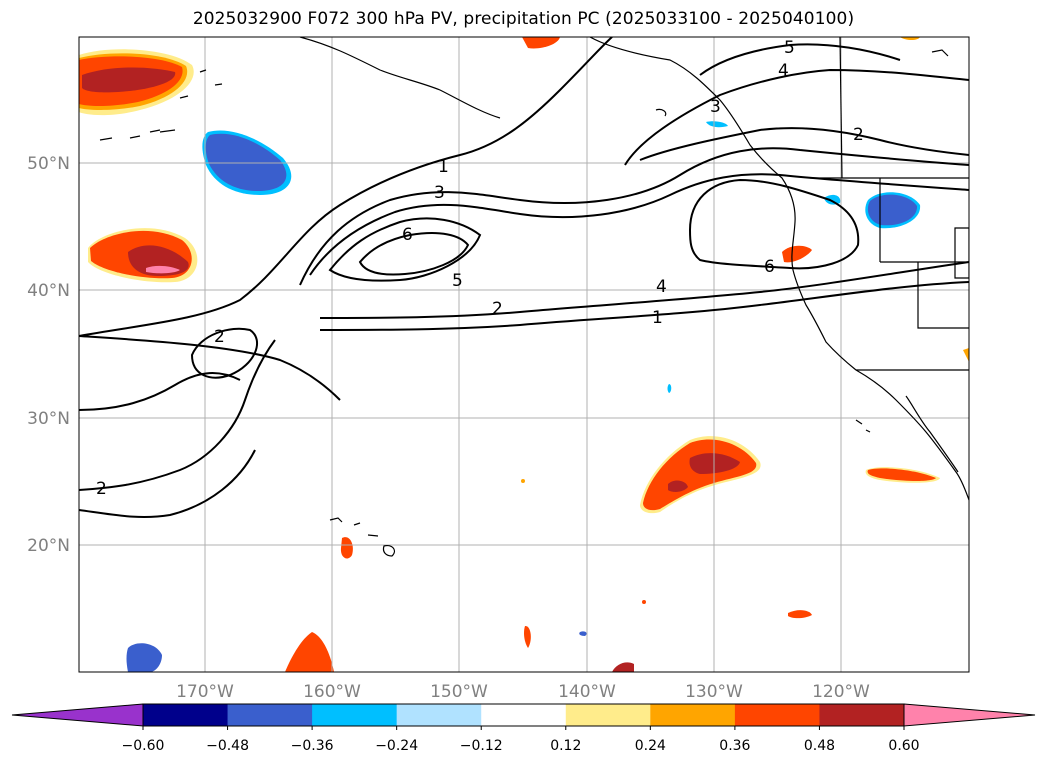  What do you see at coordinates (734, 746) in the screenshot?
I see `colorbar-tick-label: 0.36` at bounding box center [734, 746].